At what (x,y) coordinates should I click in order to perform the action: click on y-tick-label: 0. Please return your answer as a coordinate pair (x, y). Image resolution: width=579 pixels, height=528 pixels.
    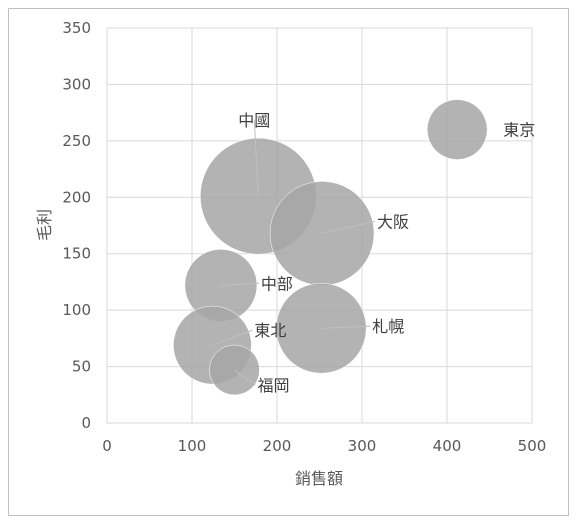
    Looking at the image, I should click on (86, 423).